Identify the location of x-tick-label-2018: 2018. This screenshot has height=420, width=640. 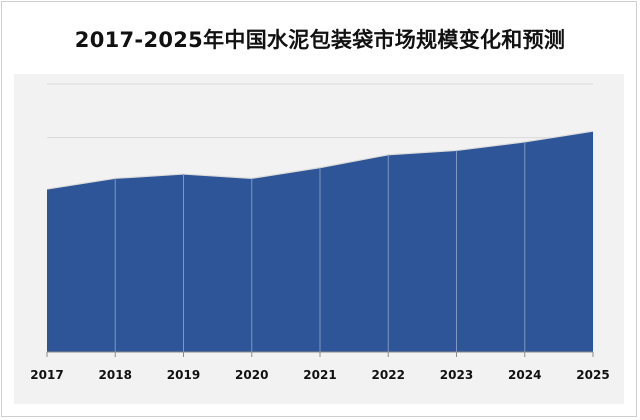
(115, 375).